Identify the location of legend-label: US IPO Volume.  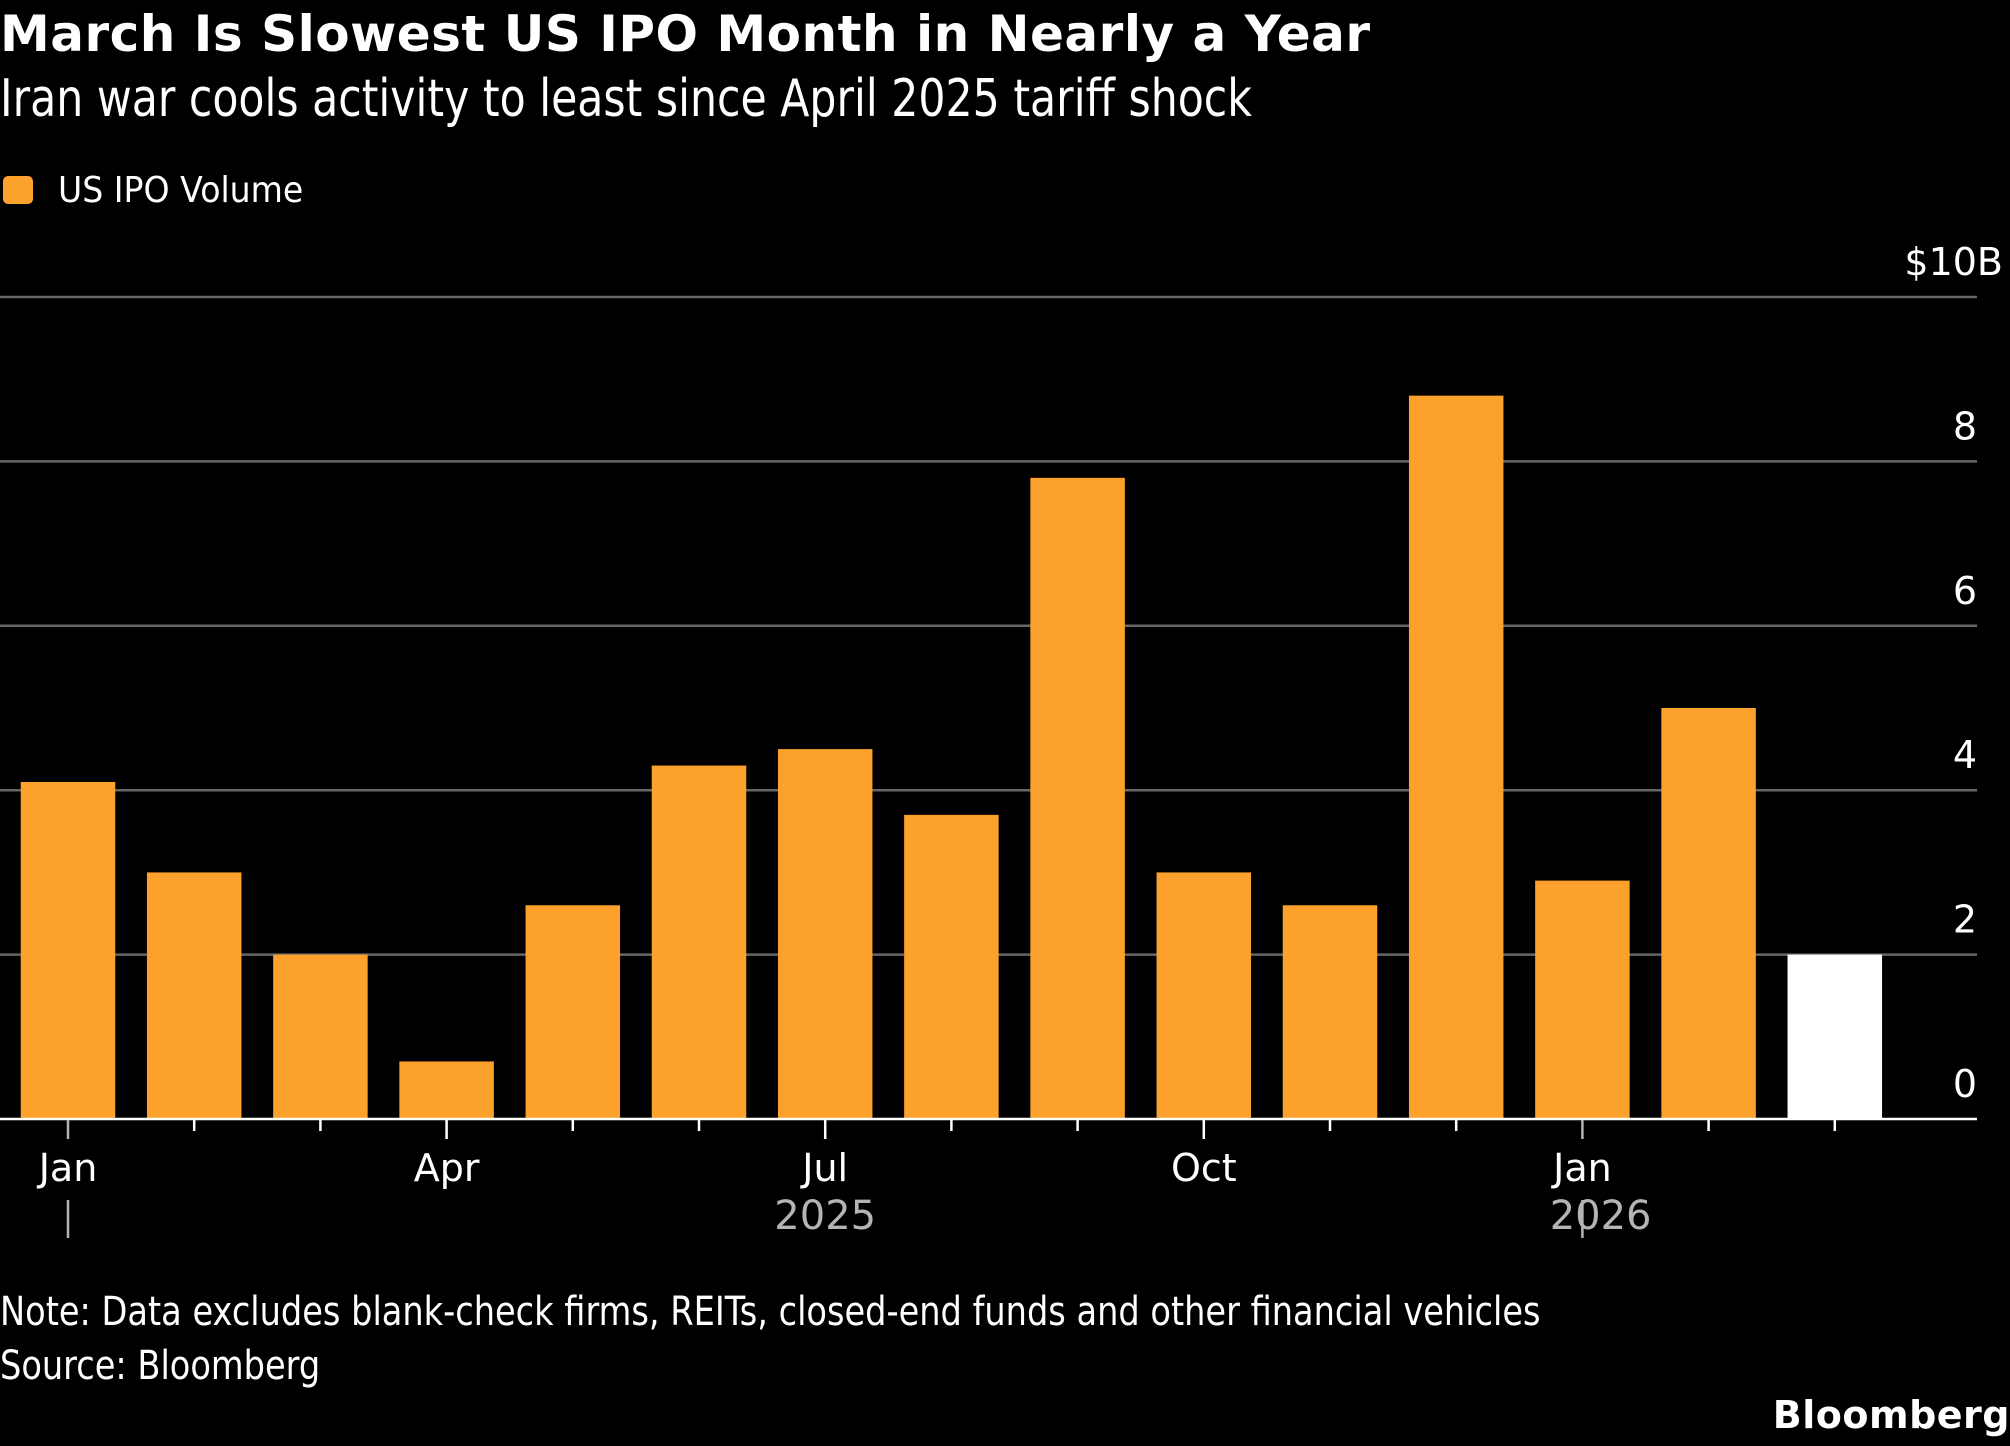
(181, 190).